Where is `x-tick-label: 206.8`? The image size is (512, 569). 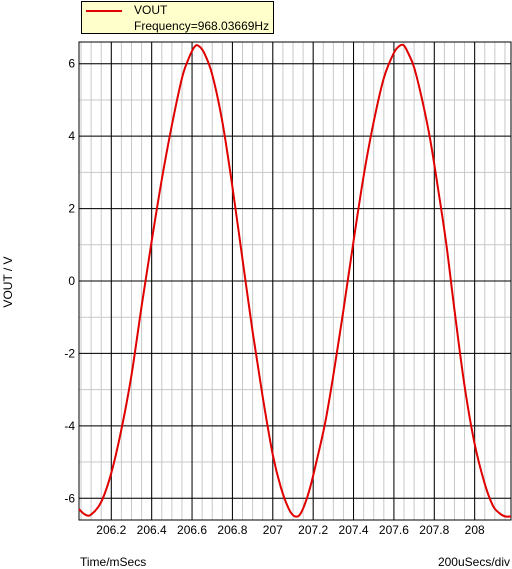
x-tick-label: 206.8 is located at coordinates (232, 530).